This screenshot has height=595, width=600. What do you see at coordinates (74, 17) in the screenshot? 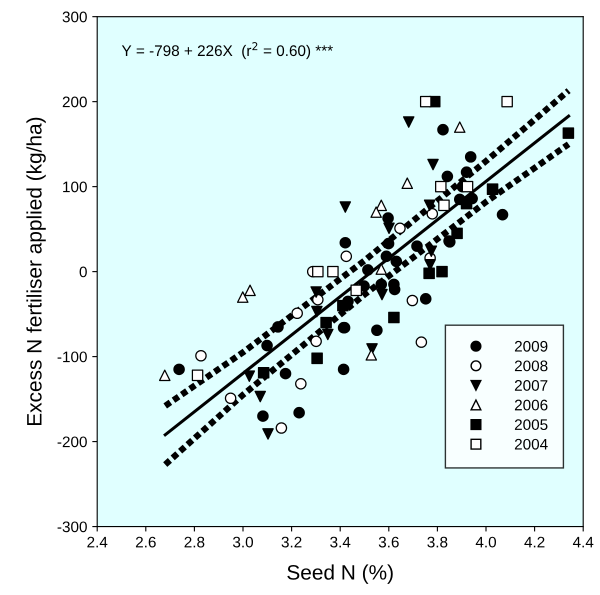
I see `y-tick-label: 300` at bounding box center [74, 17].